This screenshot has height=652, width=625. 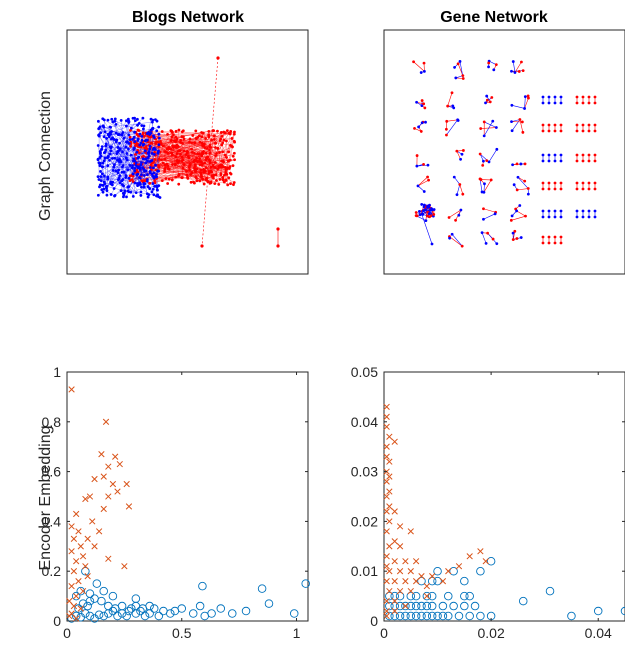 What do you see at coordinates (504, 153) in the screenshot?
I see `gene-network-graph` at bounding box center [504, 153].